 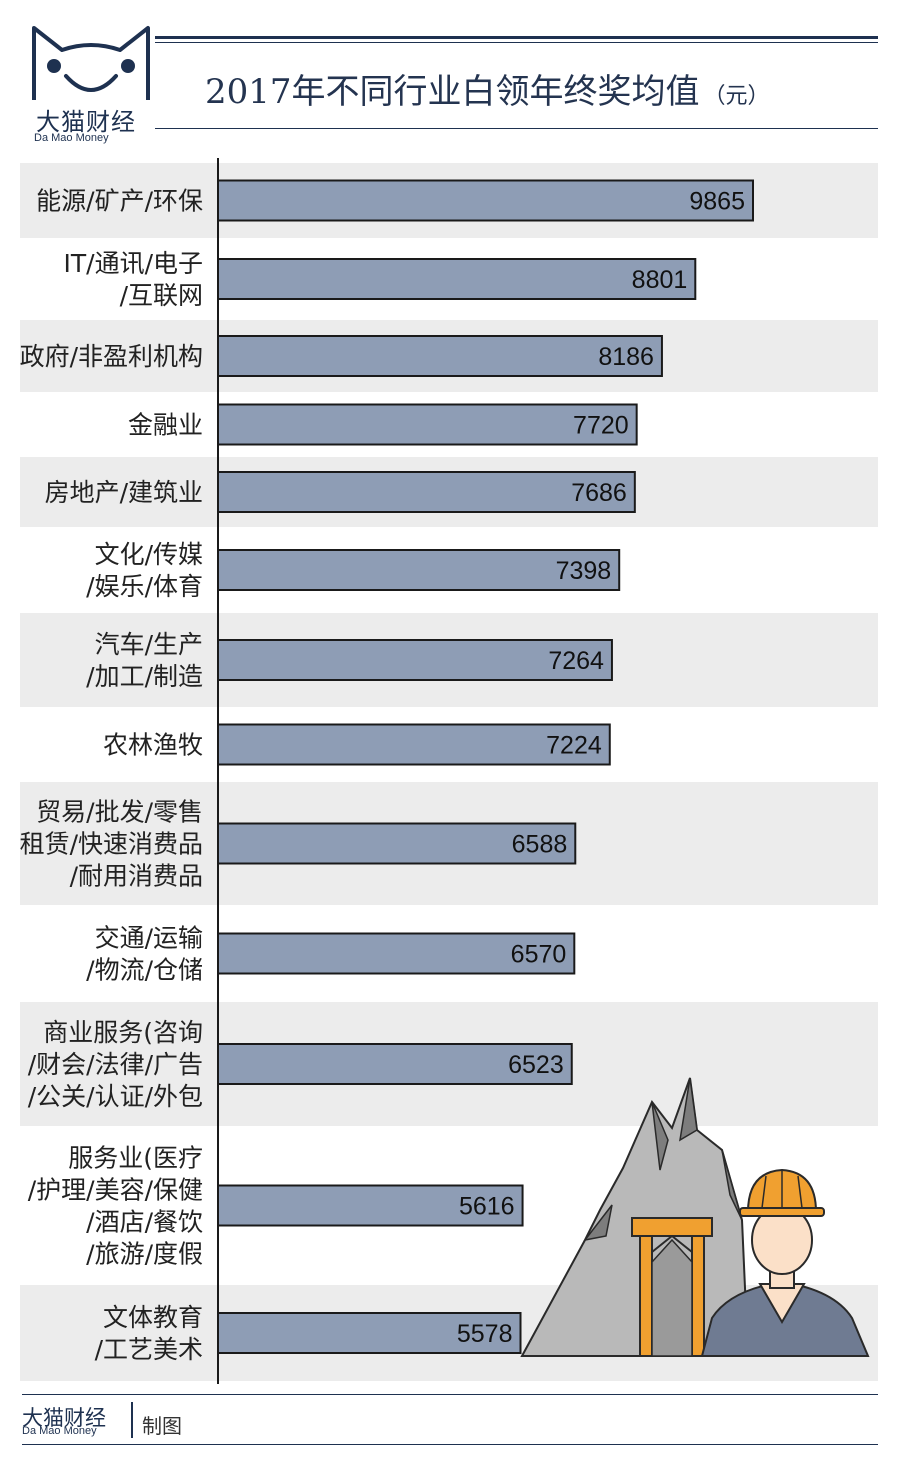 What do you see at coordinates (86, 122) in the screenshot?
I see `brand-name-cn: 大猫财经` at bounding box center [86, 122].